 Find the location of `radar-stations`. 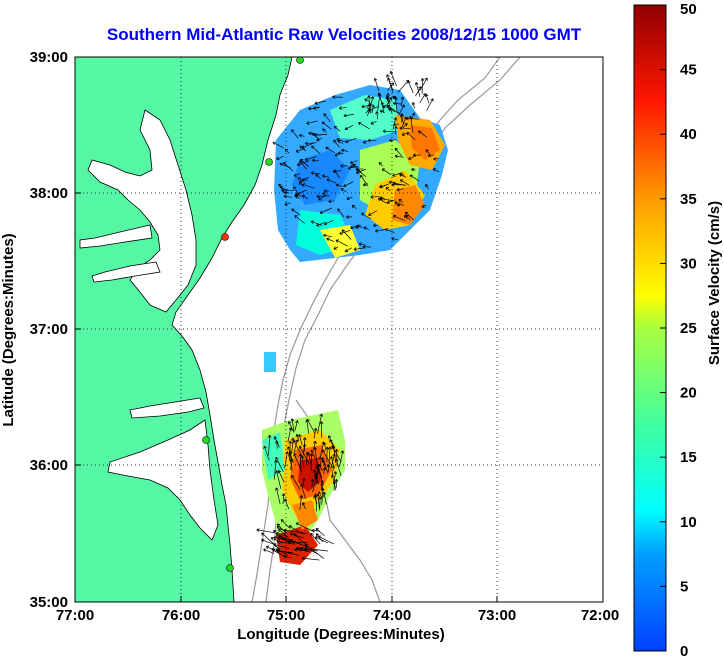

radar-stations is located at coordinates (253, 314).